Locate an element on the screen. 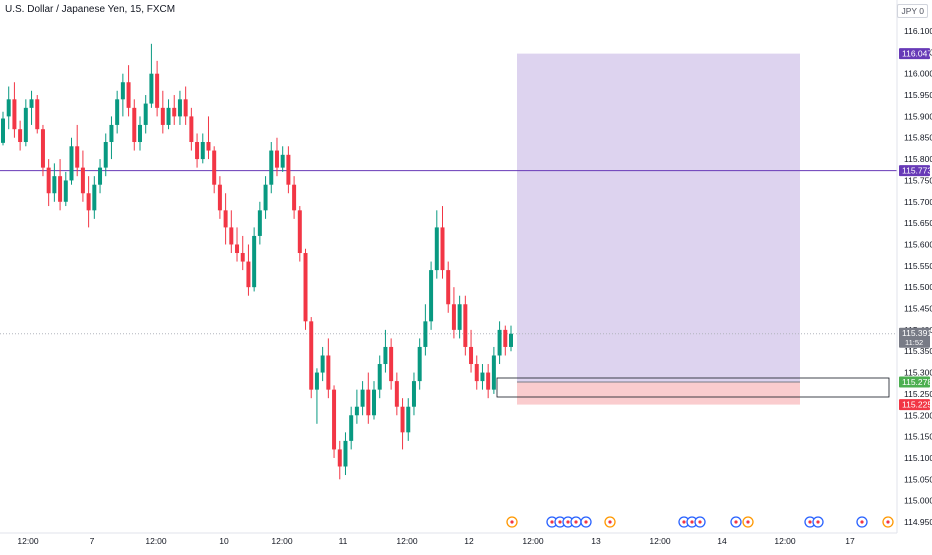 This screenshot has width=932, height=555. price-marker-label: 116.047 is located at coordinates (917, 54).